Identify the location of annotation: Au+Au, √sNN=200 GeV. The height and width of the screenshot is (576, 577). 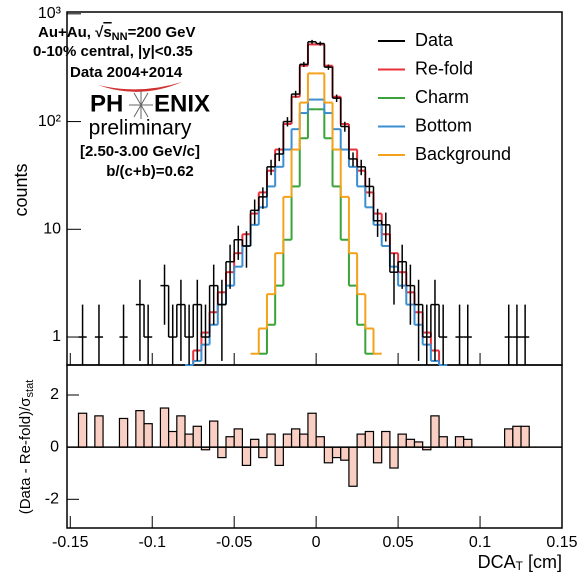
(117, 33).